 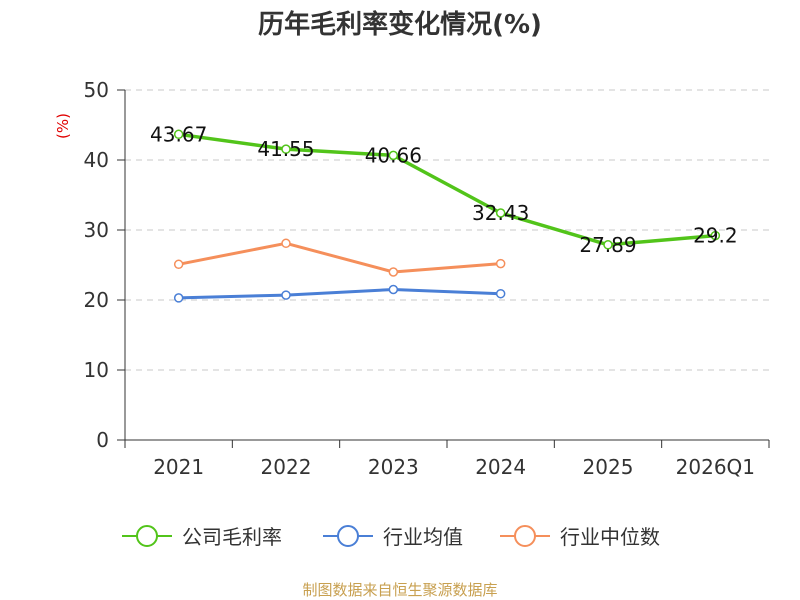 I want to click on source-note: 制图数据来自恒生聚源数据库, so click(x=399, y=590).